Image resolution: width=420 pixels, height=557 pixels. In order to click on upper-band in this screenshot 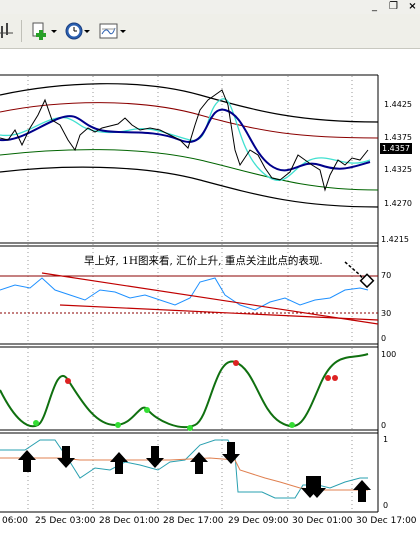, I will do `click(189, 120)`.